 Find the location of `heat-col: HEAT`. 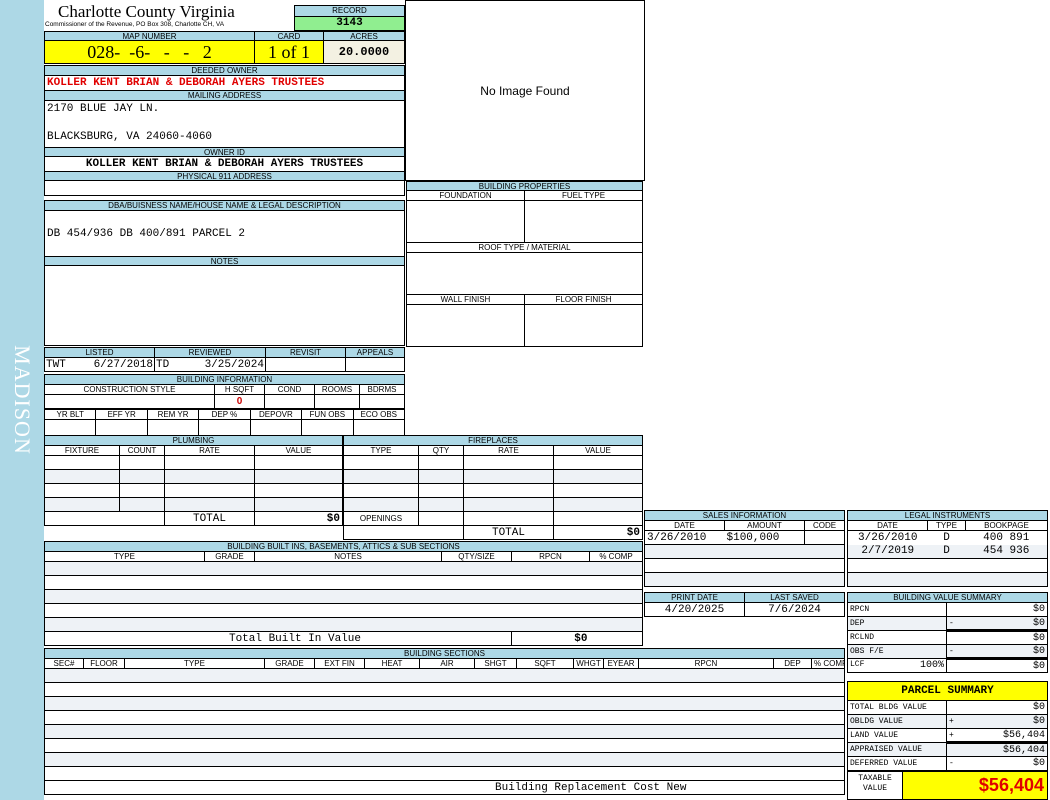

heat-col: HEAT is located at coordinates (392, 663).